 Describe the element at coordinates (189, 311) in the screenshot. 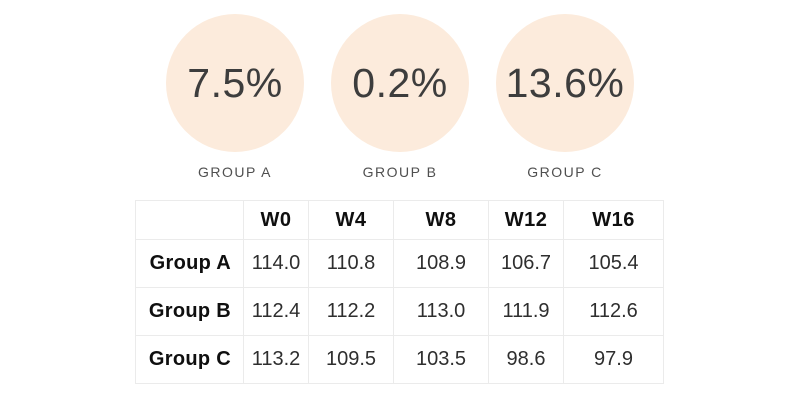

I see `row-label-group-b: Group B` at that location.